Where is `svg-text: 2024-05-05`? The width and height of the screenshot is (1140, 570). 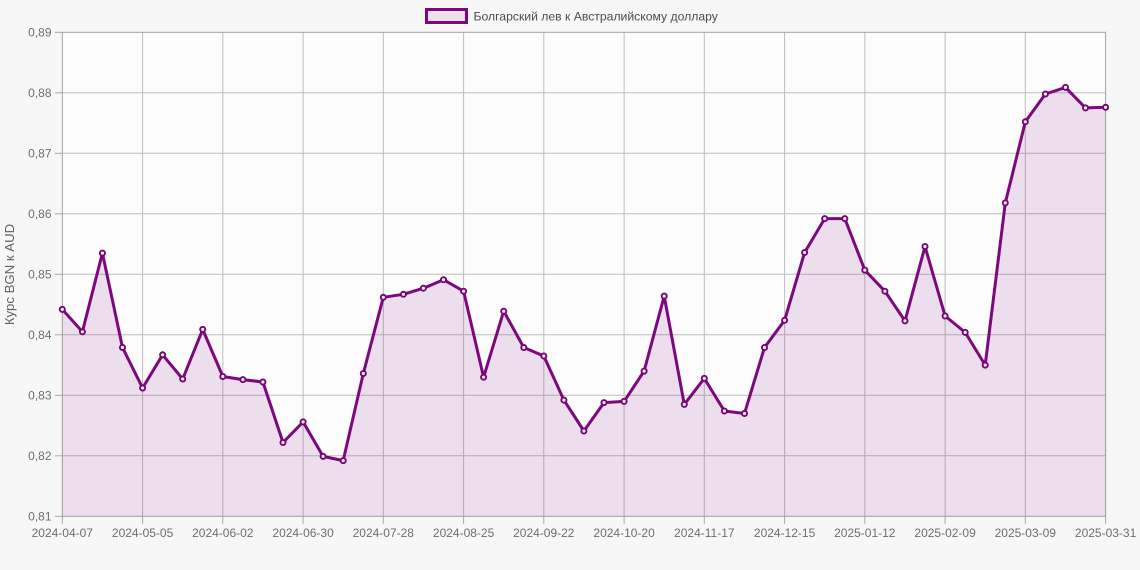 svg-text: 2024-05-05 is located at coordinates (143, 533).